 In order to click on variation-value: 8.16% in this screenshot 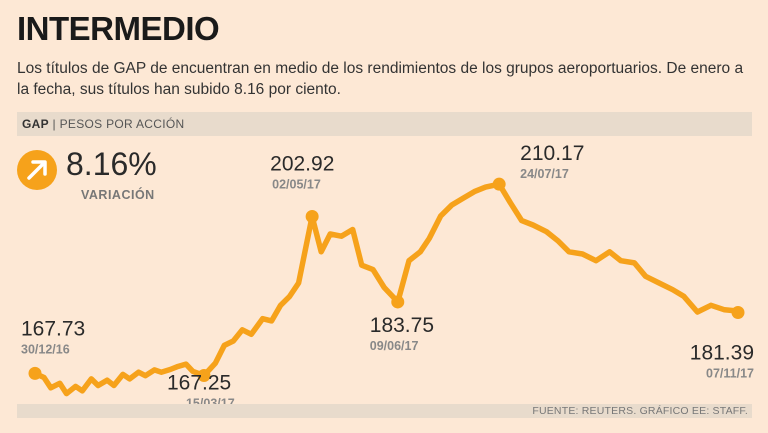, I will do `click(111, 164)`.